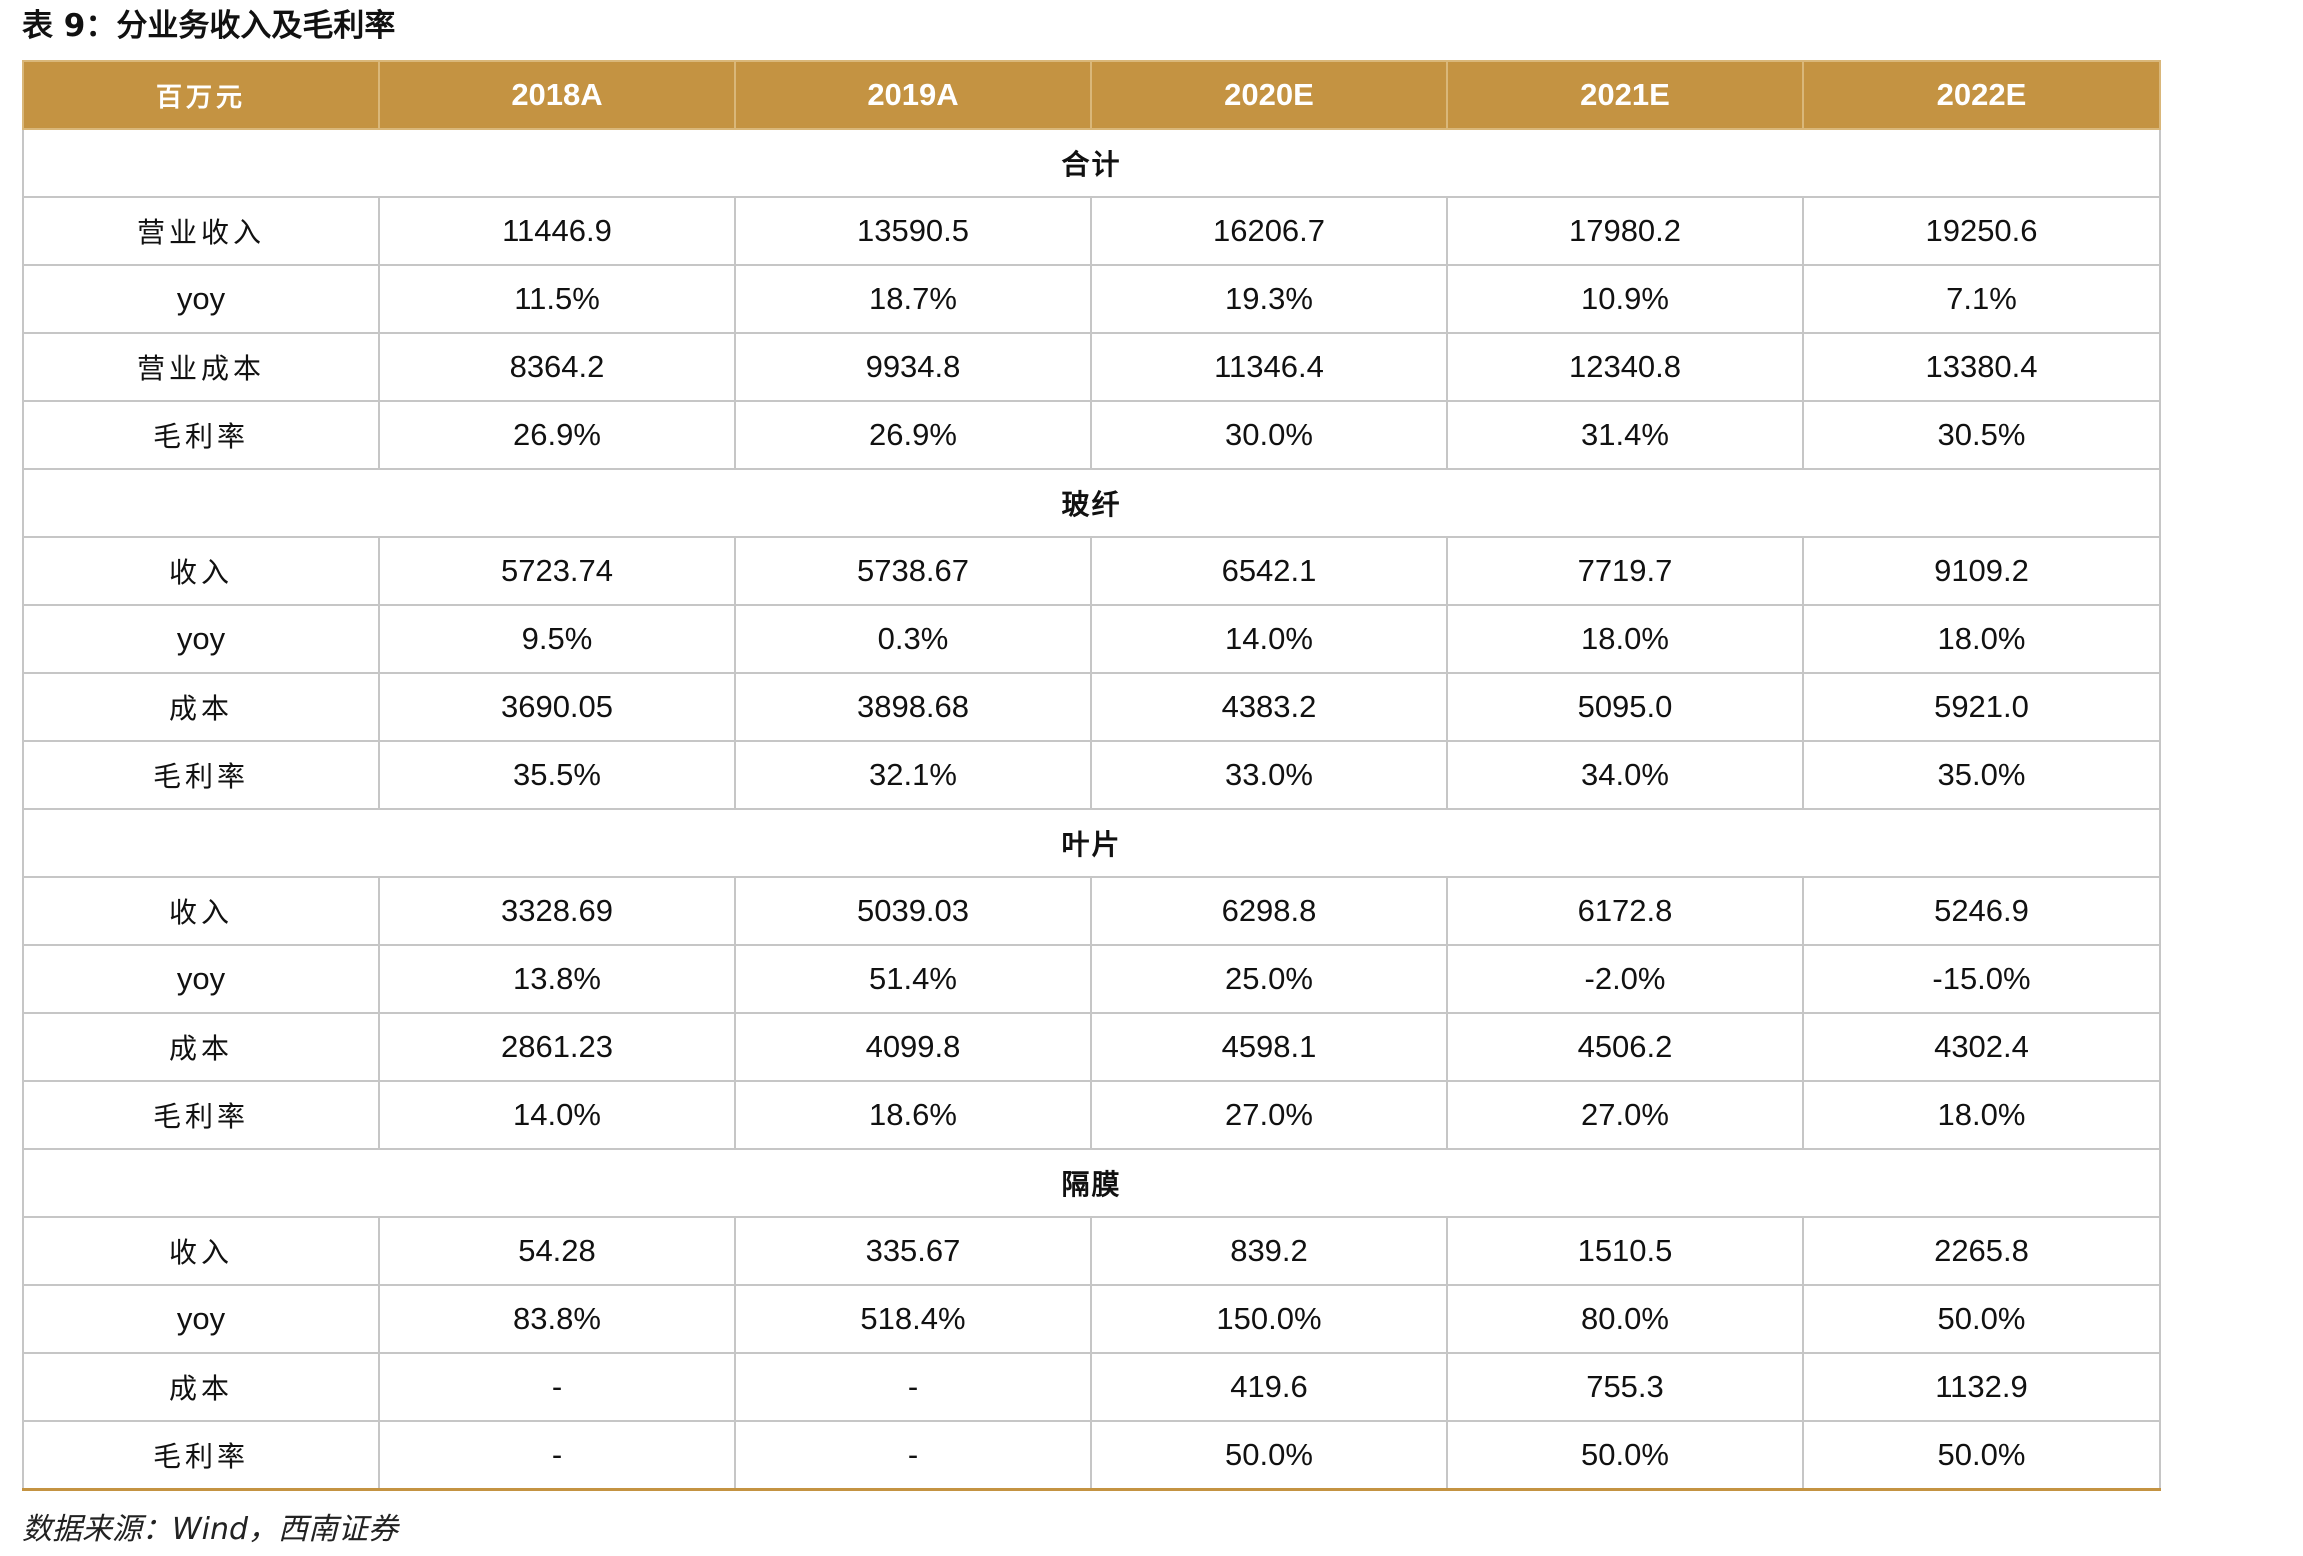 Image resolution: width=2303 pixels, height=1556 pixels. I want to click on table-row: yoy 13.8% 51.4% 25.0% -2.0% -15.0%, so click(1091, 979).